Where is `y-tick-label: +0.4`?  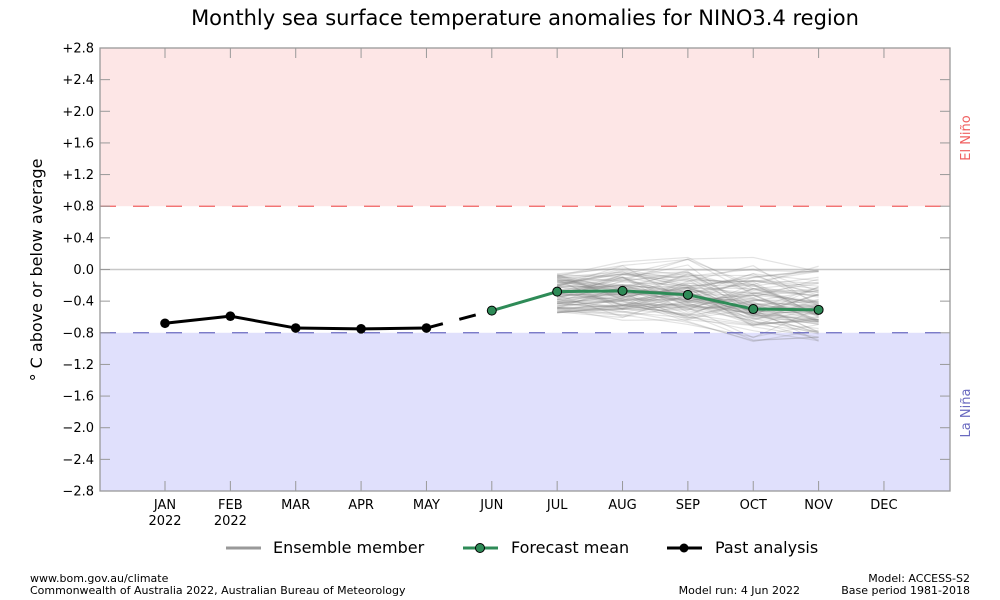
y-tick-label: +0.4 is located at coordinates (78, 238).